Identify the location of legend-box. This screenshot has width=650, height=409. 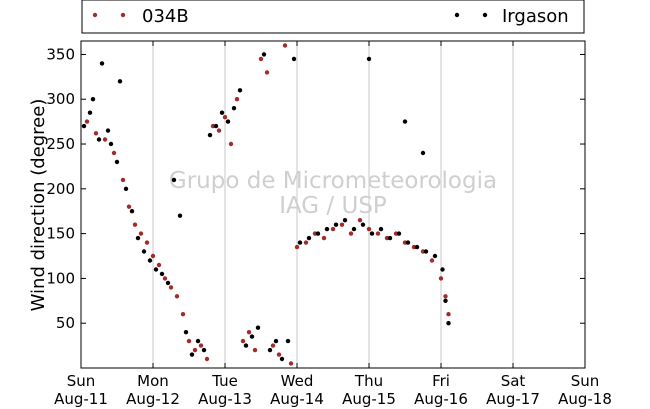
(333, 17).